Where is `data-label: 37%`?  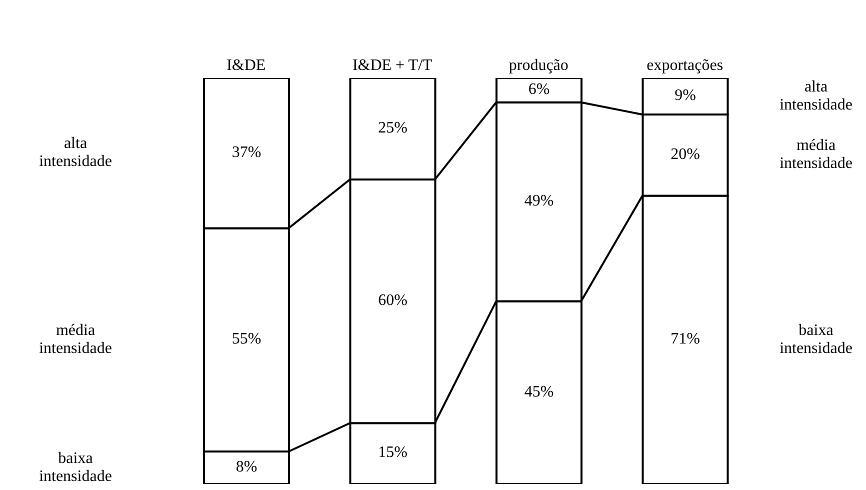
data-label: 37% is located at coordinates (247, 152).